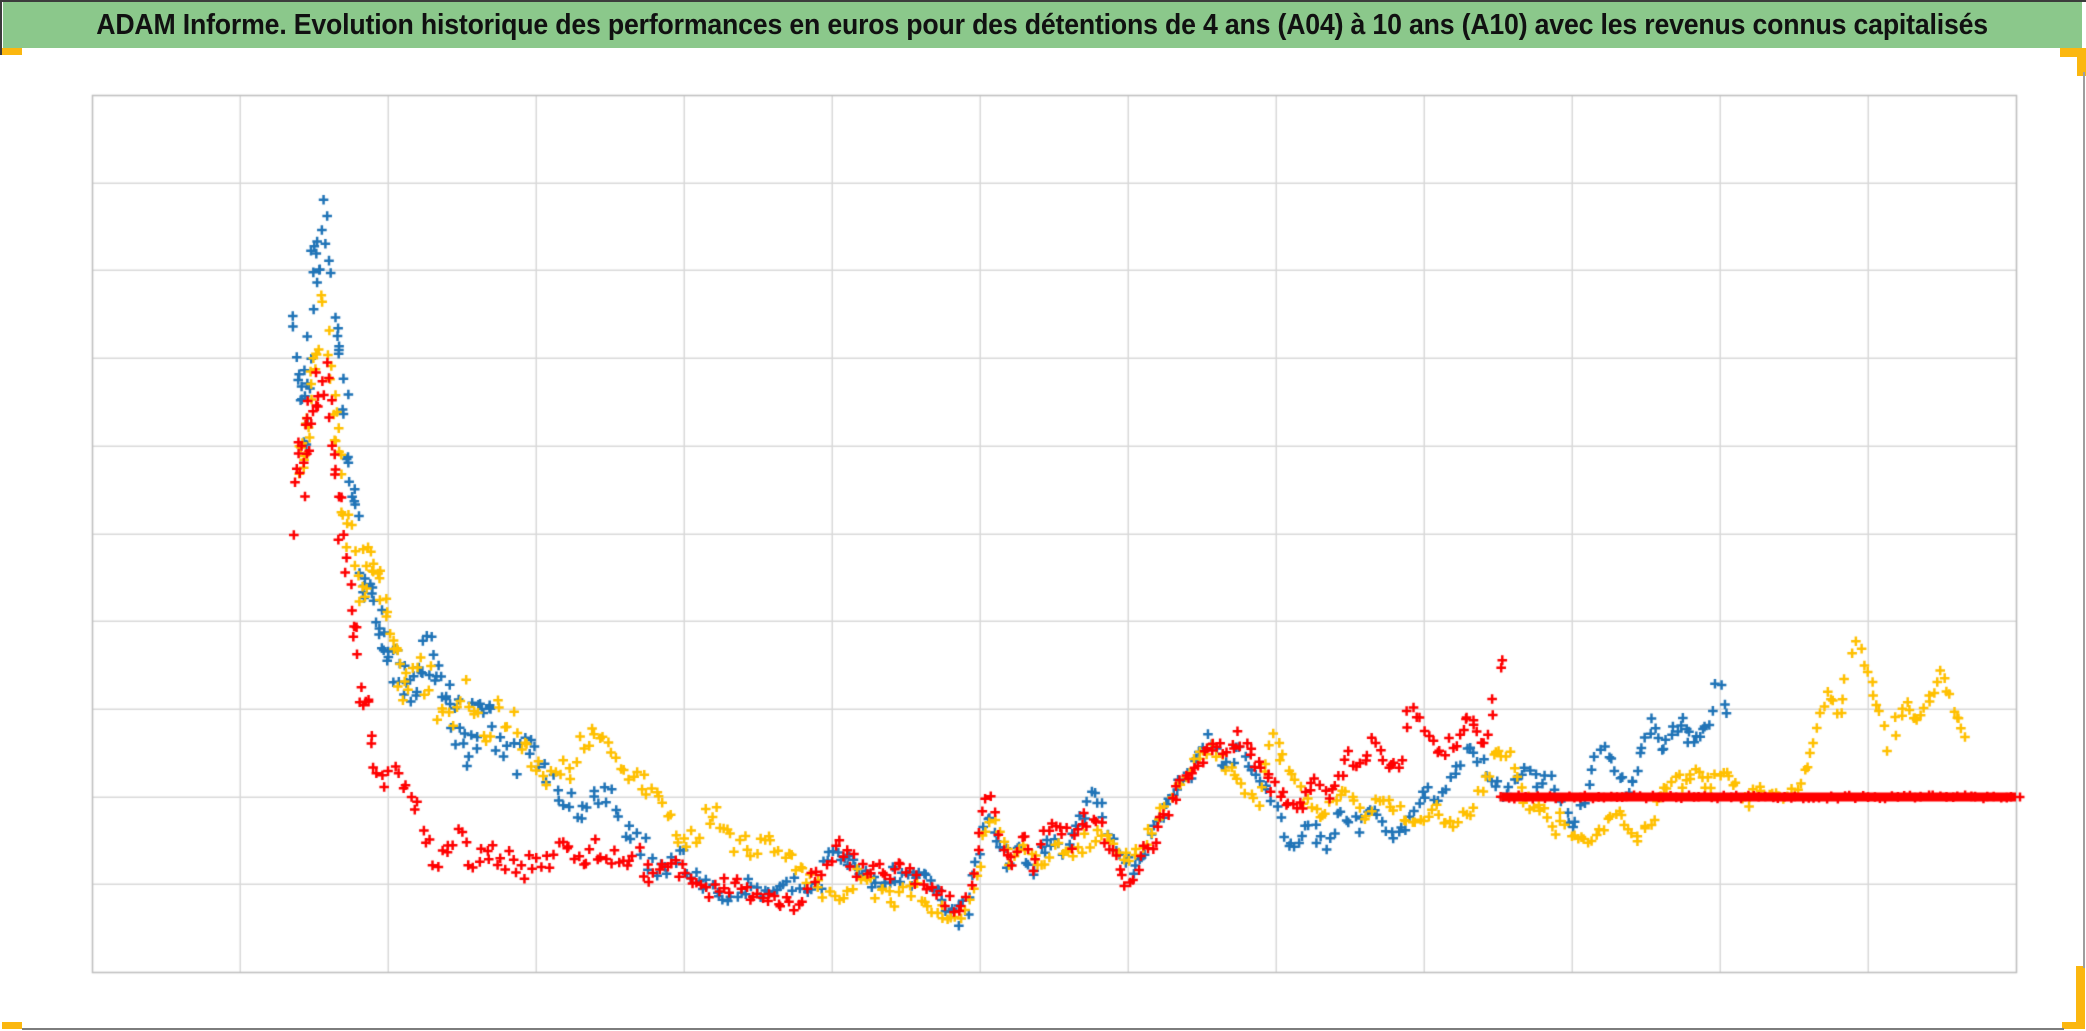 The width and height of the screenshot is (2086, 1031). What do you see at coordinates (2073, 52) in the screenshot?
I see `selection-corner-top-right` at bounding box center [2073, 52].